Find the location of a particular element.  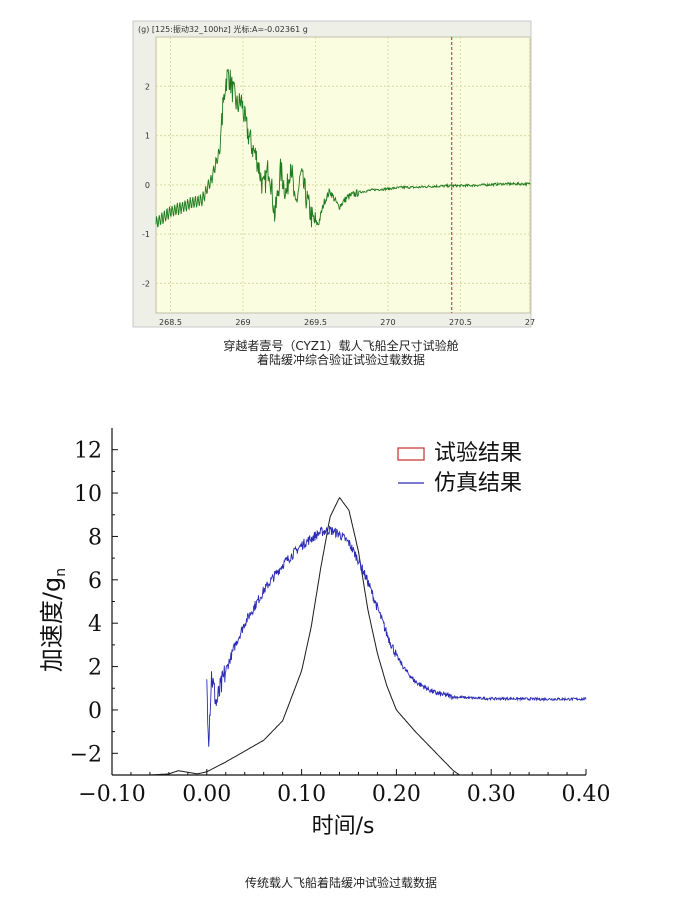

legend-label-sim: 仿真结果 is located at coordinates (478, 483).